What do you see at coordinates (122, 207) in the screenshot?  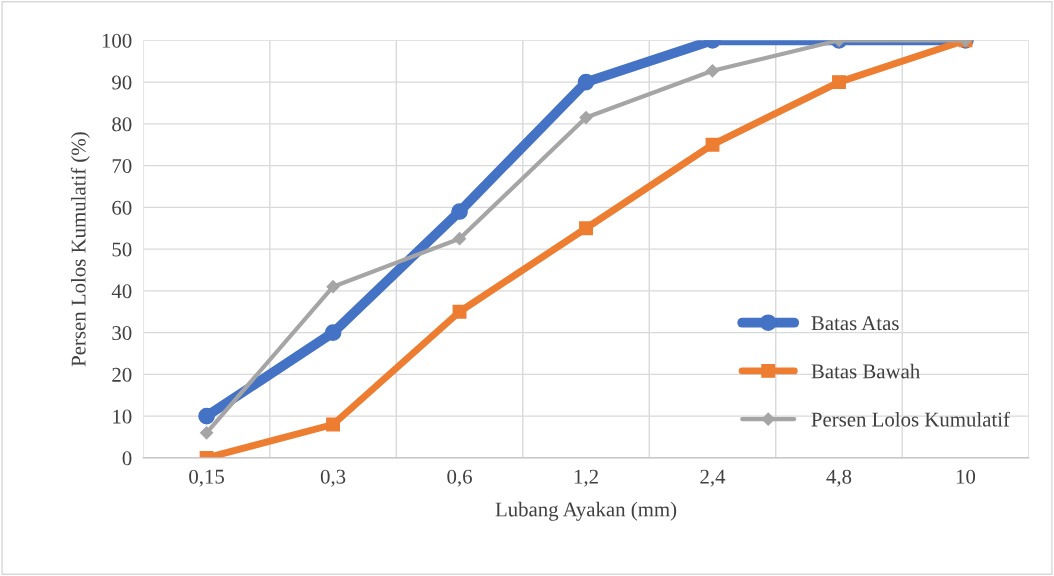 I see `y-tick-label: 60` at bounding box center [122, 207].